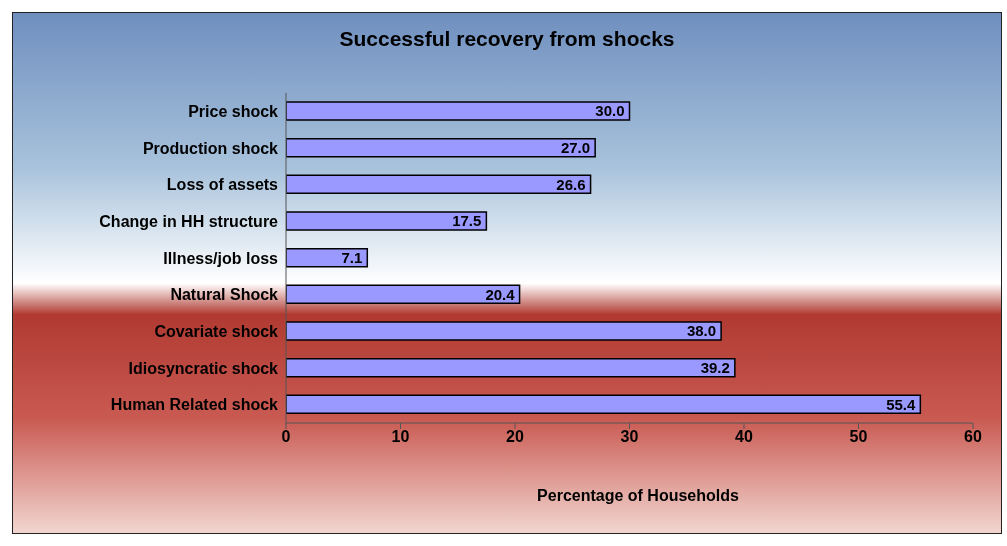  What do you see at coordinates (610, 111) in the screenshot?
I see `data-label: 30.0` at bounding box center [610, 111].